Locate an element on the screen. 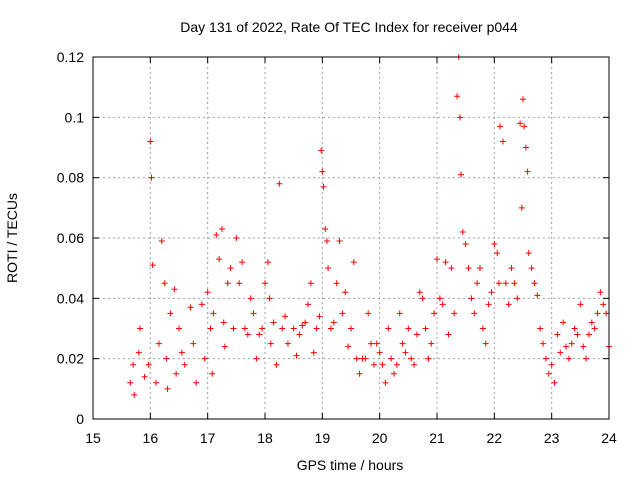 This screenshot has width=640, height=480. x-tick-label: 17 is located at coordinates (208, 438).